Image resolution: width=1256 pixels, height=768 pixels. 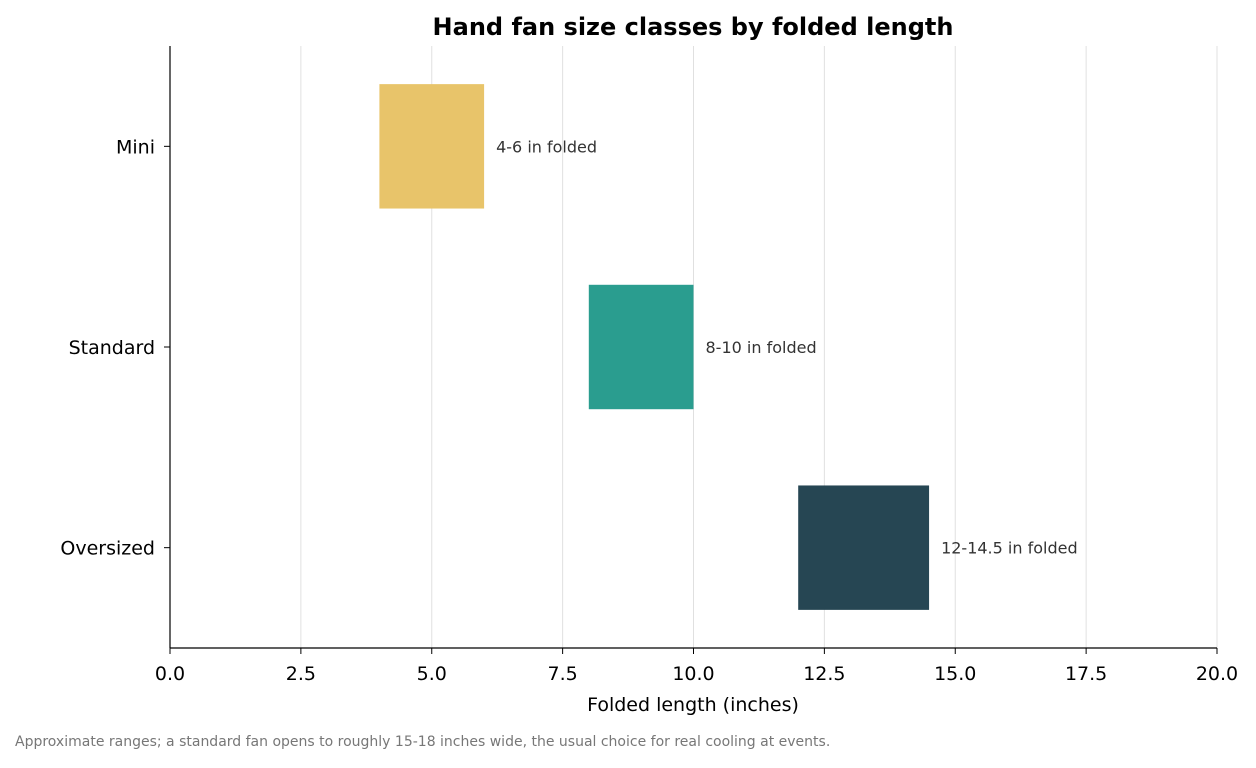 What do you see at coordinates (761, 347) in the screenshot?
I see `bar-data-label: 8-10 in folded` at bounding box center [761, 347].